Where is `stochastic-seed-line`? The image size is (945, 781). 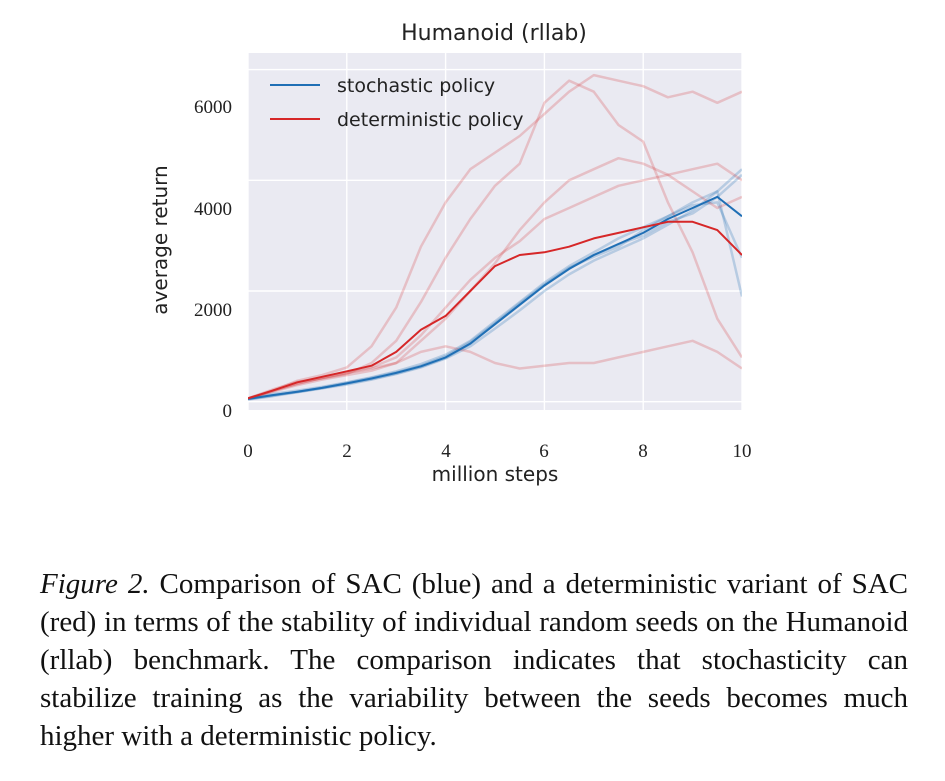 stochastic-seed-line is located at coordinates (495, 300).